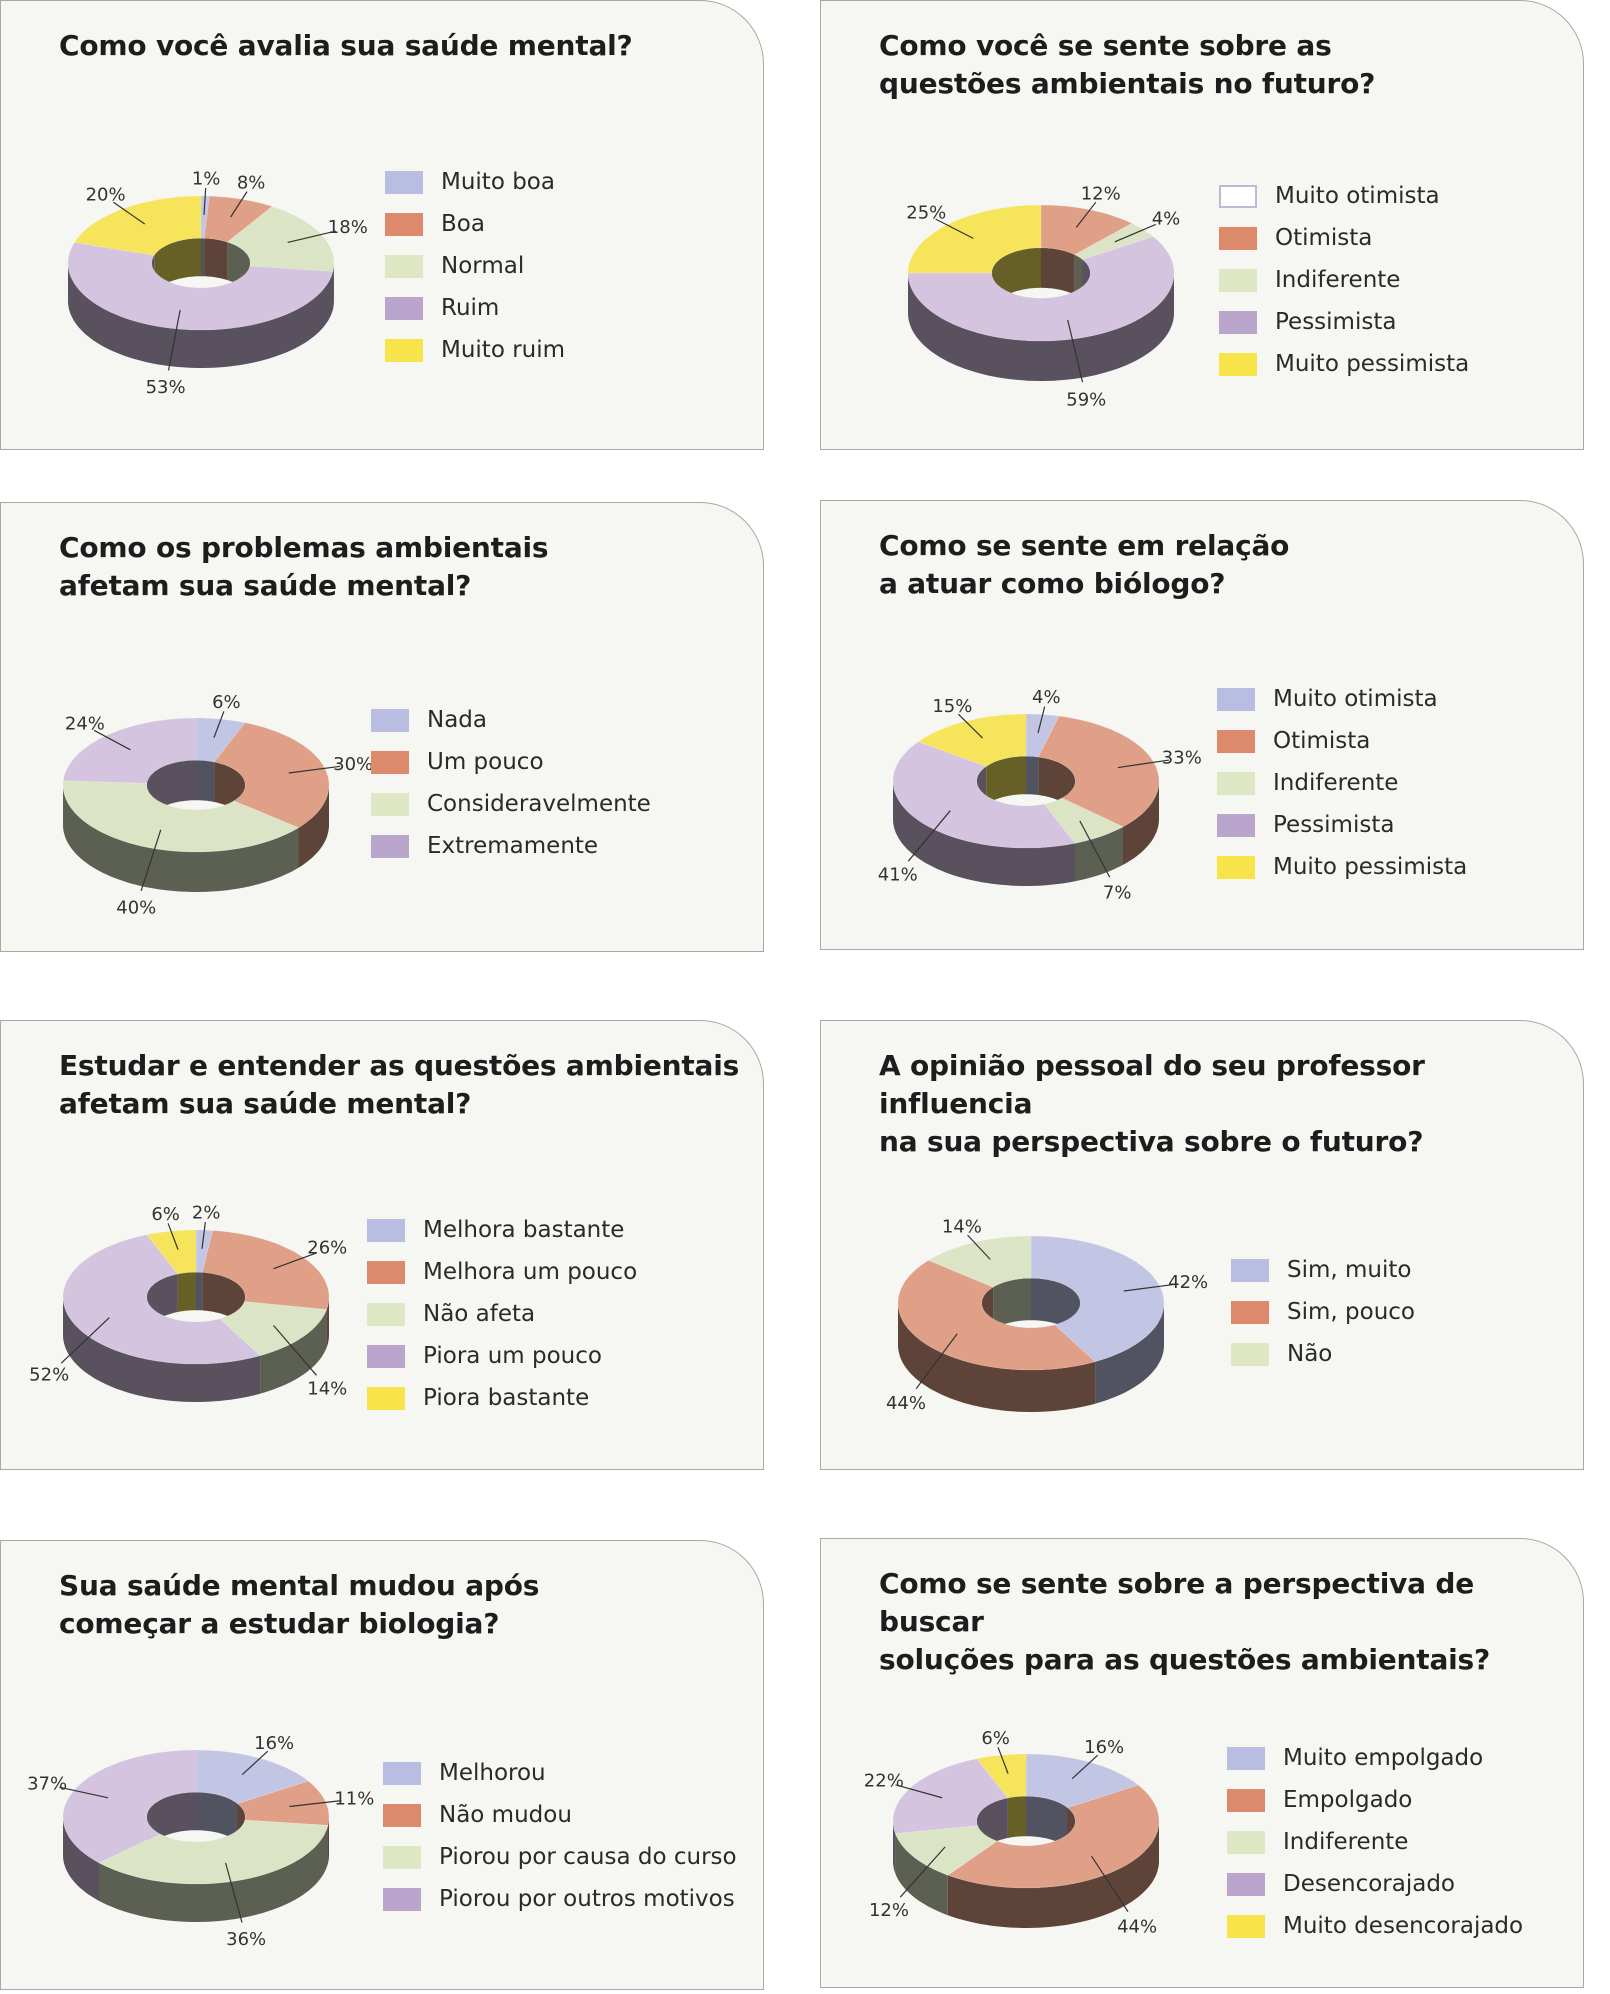 This screenshot has width=1610, height=1994. I want to click on legend-item: Sim, pouco, so click(1323, 1312).